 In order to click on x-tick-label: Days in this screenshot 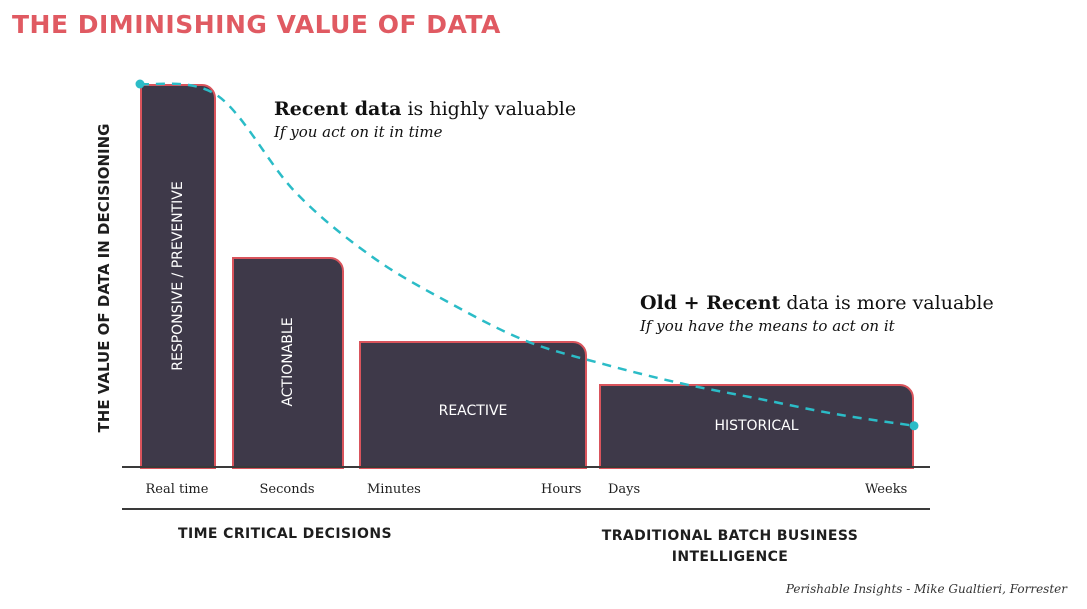, I will do `click(624, 489)`.